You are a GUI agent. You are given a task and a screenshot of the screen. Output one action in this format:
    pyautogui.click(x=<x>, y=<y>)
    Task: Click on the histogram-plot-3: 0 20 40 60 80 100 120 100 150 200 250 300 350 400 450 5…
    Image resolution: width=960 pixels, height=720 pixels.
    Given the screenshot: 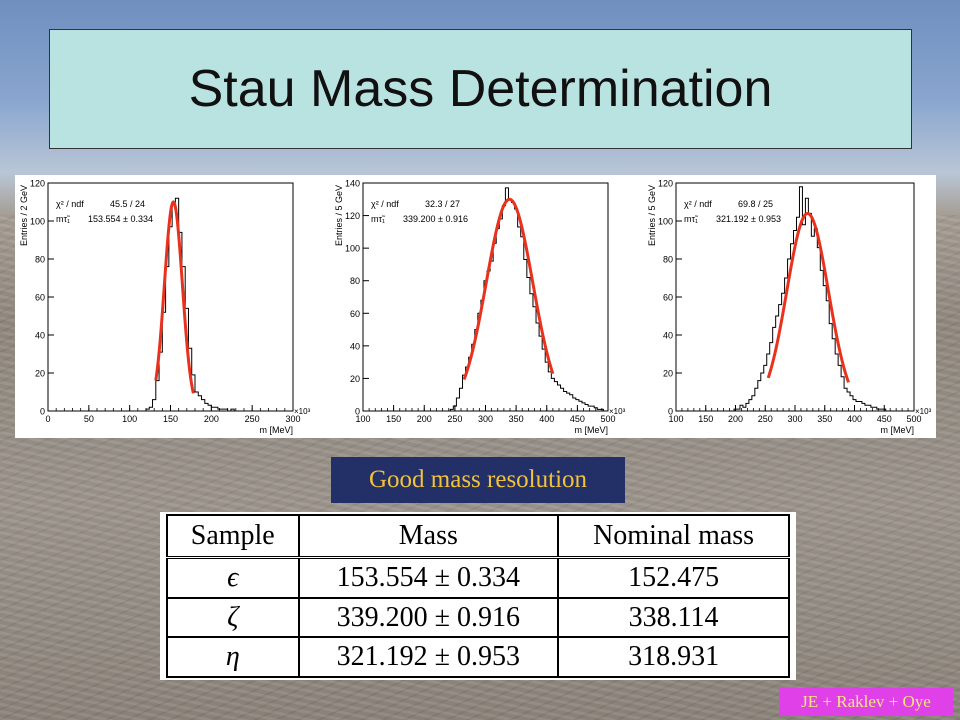 What is the action you would take?
    pyautogui.click(x=789, y=307)
    